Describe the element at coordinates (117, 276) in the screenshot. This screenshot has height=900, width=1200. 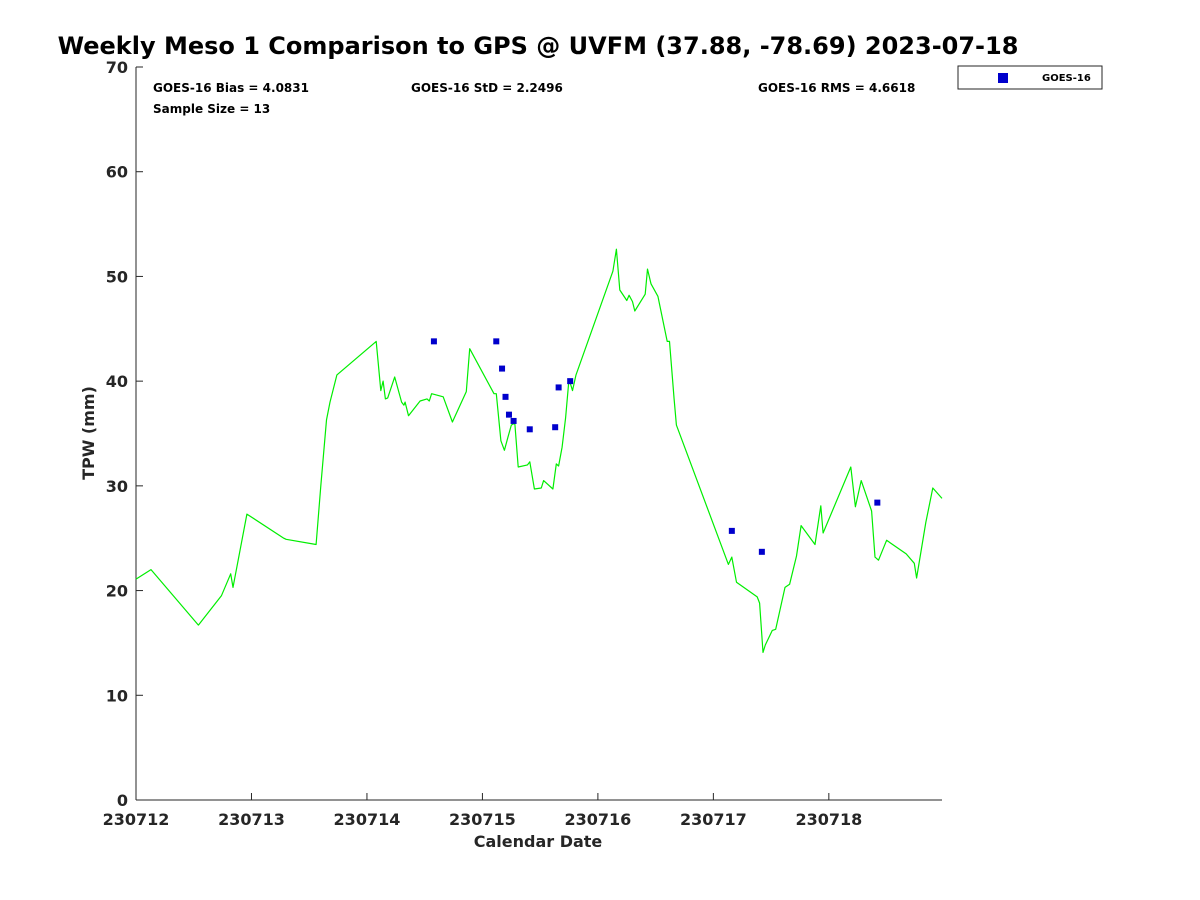
I see `y-tick-label: 50` at that location.